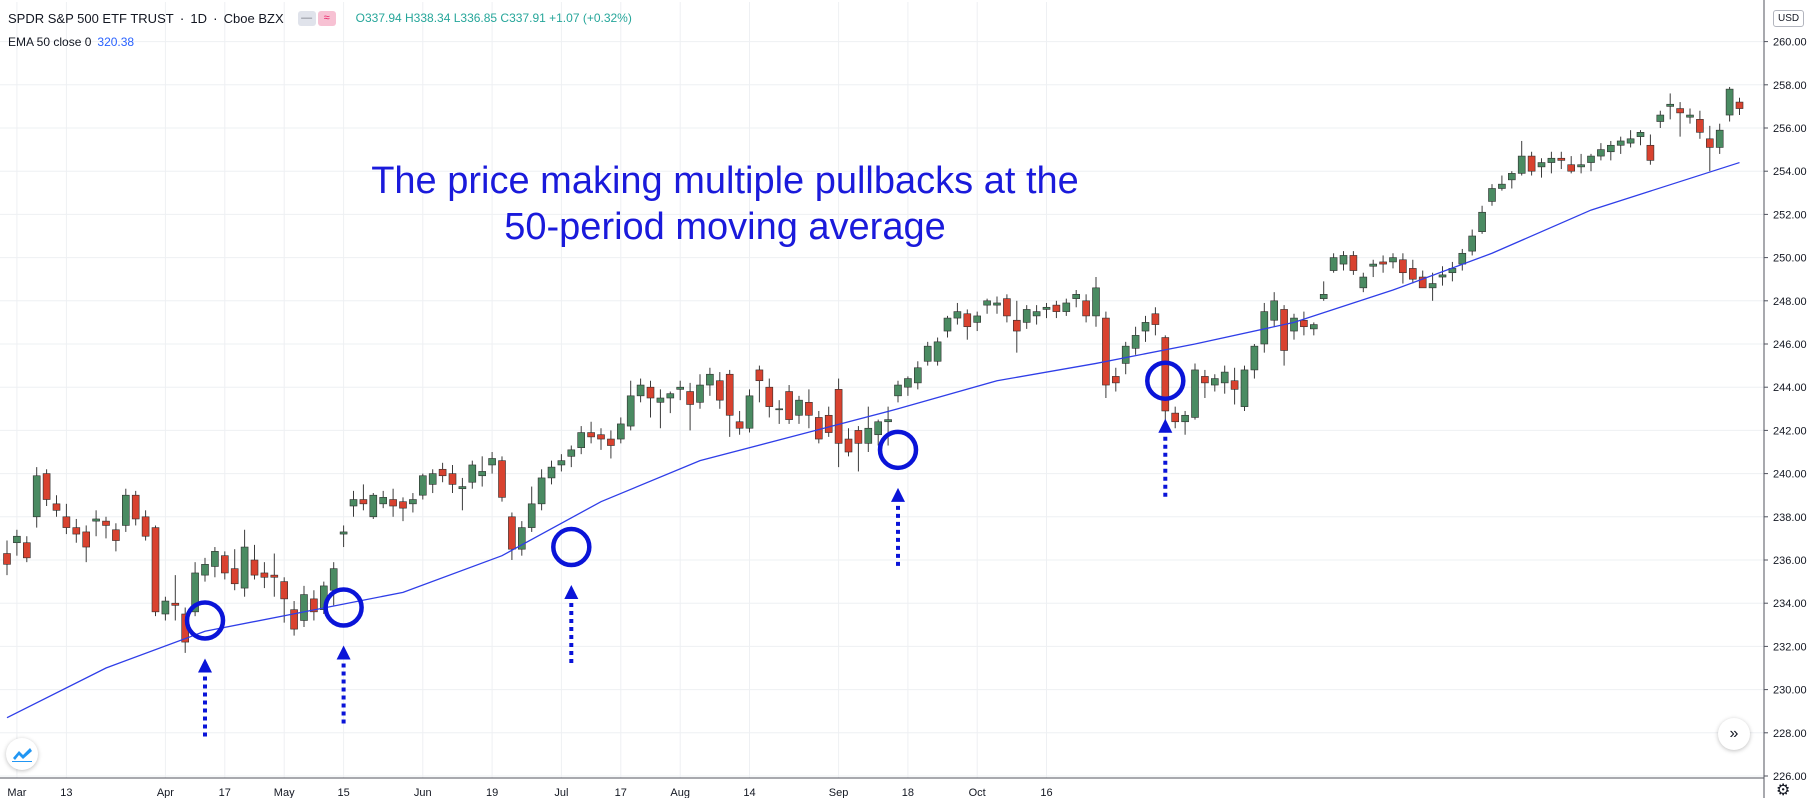 This screenshot has height=800, width=1816. I want to click on time-tick-label: 17, so click(621, 792).